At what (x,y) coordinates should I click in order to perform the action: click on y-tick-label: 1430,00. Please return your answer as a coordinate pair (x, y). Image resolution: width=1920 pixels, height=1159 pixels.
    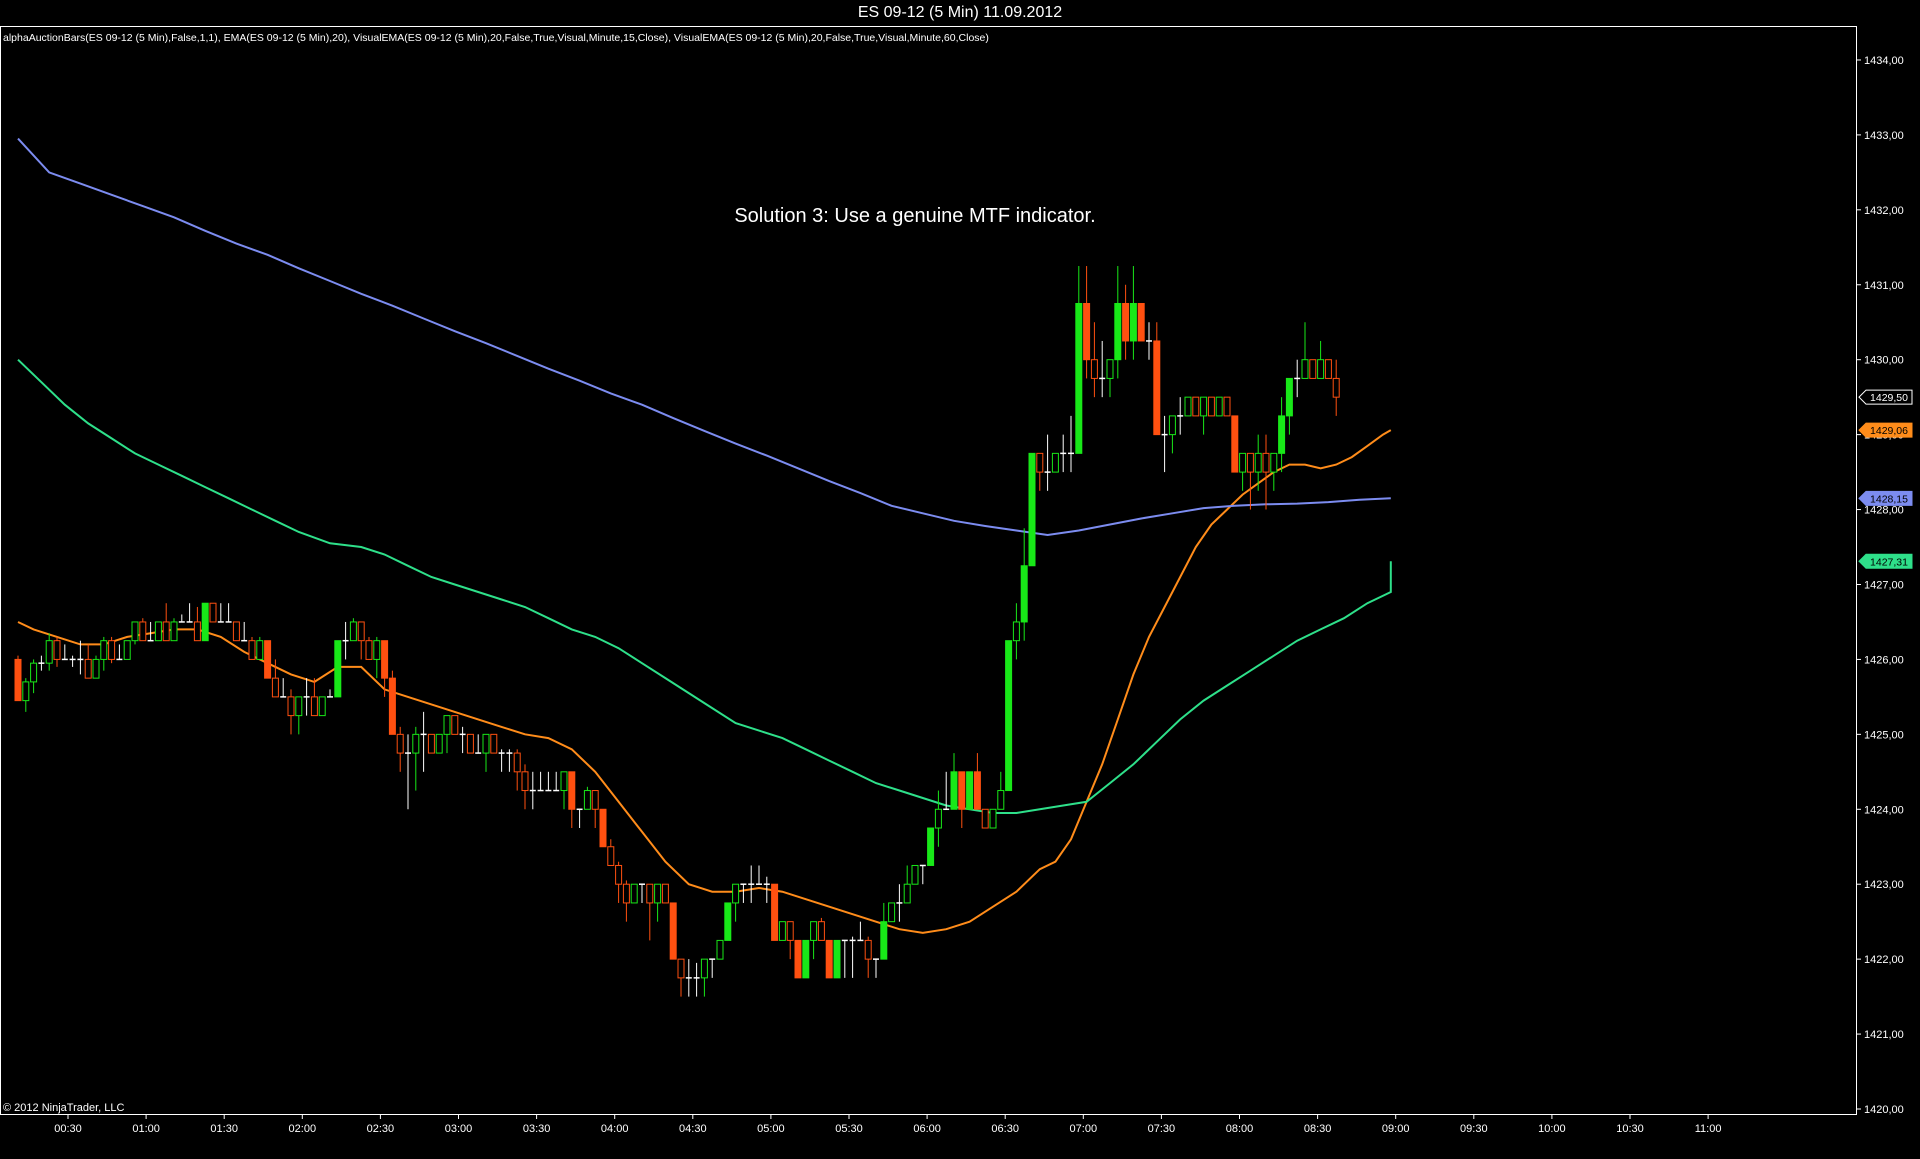
    Looking at the image, I should click on (1884, 361).